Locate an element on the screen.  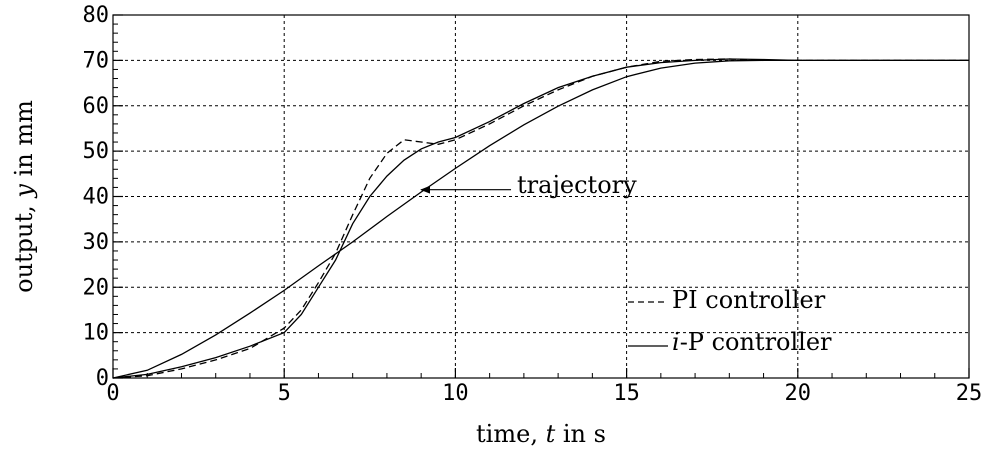
x-tick-label: 20 is located at coordinates (798, 393).